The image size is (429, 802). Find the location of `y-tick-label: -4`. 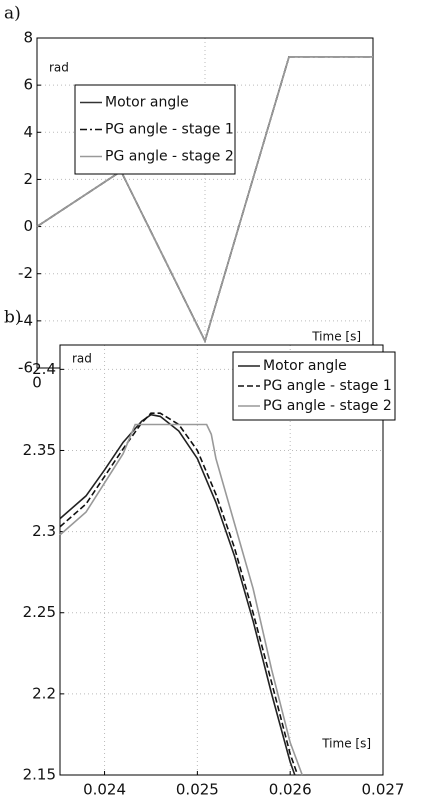

y-tick-label: -4 is located at coordinates (25, 320).